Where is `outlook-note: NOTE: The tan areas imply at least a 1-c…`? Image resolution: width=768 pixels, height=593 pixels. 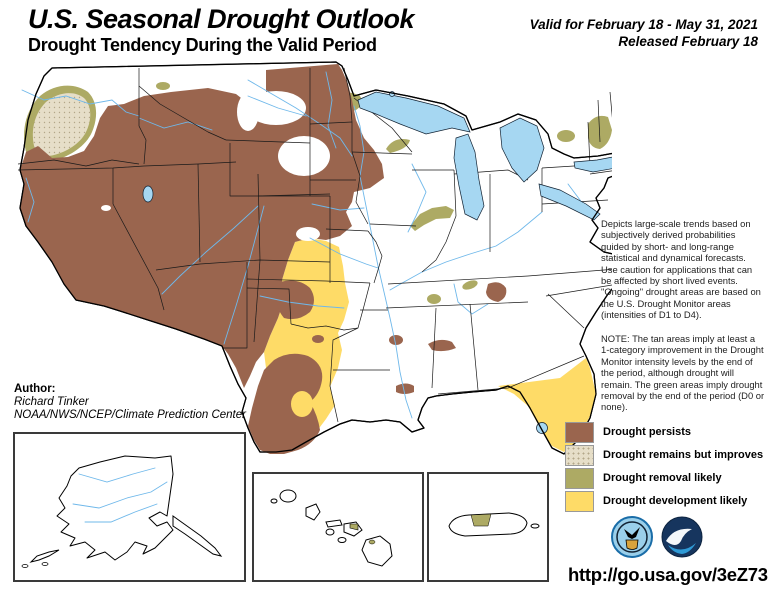
outlook-note: NOTE: The tan areas imply at least a 1-c… is located at coordinates (683, 373).